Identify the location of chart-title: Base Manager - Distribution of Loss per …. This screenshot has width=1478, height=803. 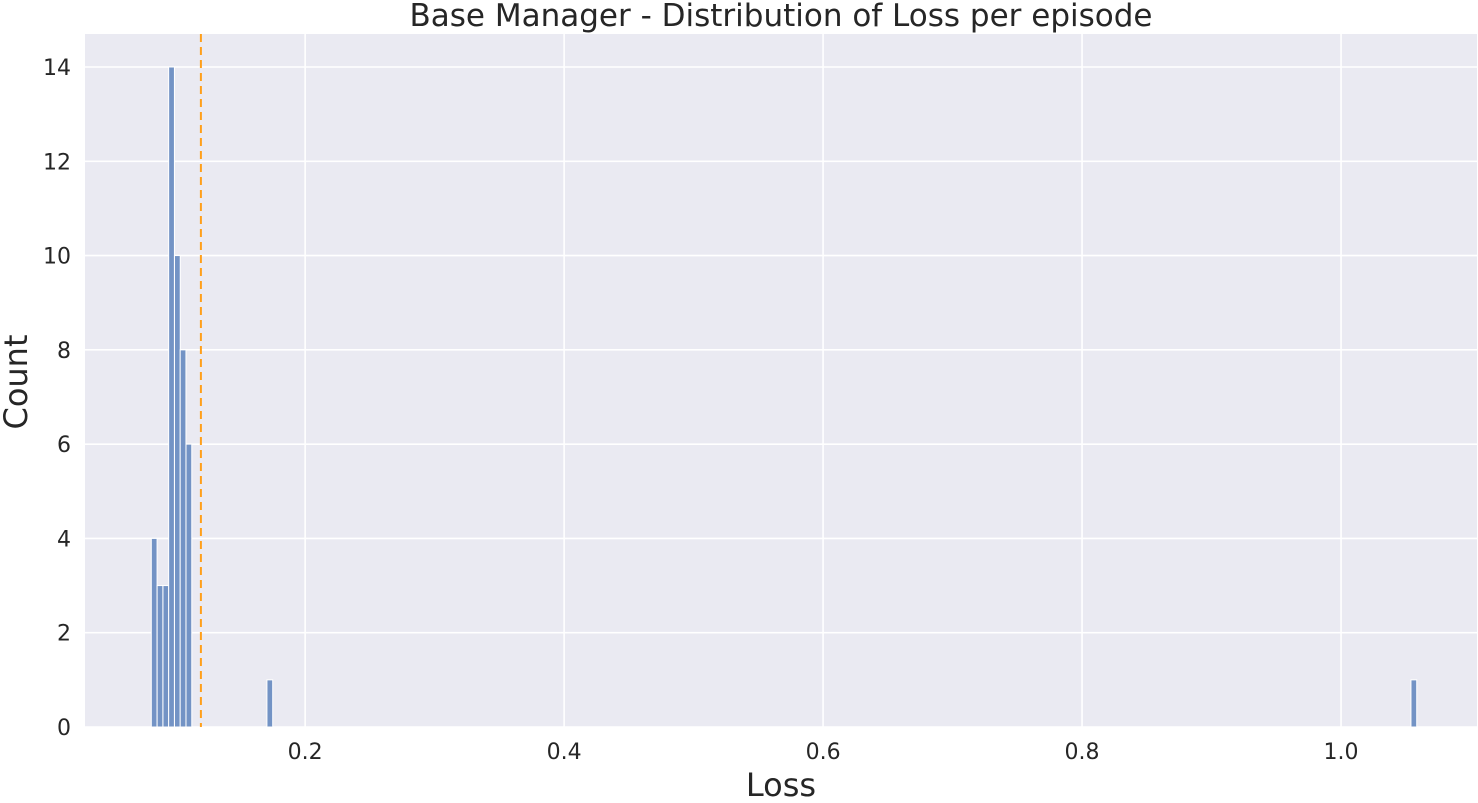
(781, 17).